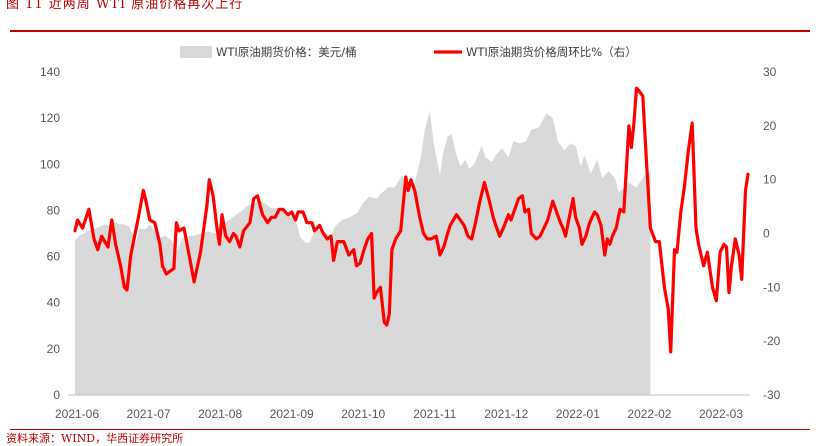 This screenshot has height=446, width=822. What do you see at coordinates (50, 164) in the screenshot?
I see `y-left-tick-label: 100` at bounding box center [50, 164].